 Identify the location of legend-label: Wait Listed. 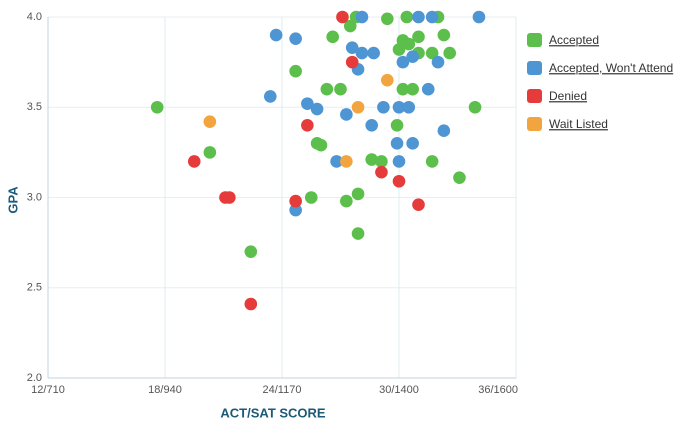
(578, 124).